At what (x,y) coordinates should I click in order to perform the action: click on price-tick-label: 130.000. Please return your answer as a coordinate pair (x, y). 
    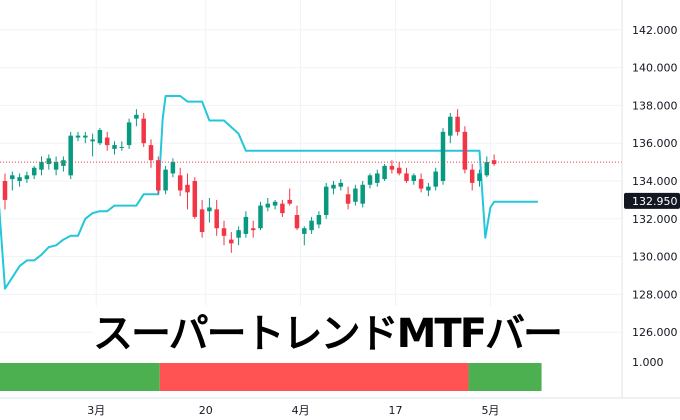
    Looking at the image, I should click on (655, 257).